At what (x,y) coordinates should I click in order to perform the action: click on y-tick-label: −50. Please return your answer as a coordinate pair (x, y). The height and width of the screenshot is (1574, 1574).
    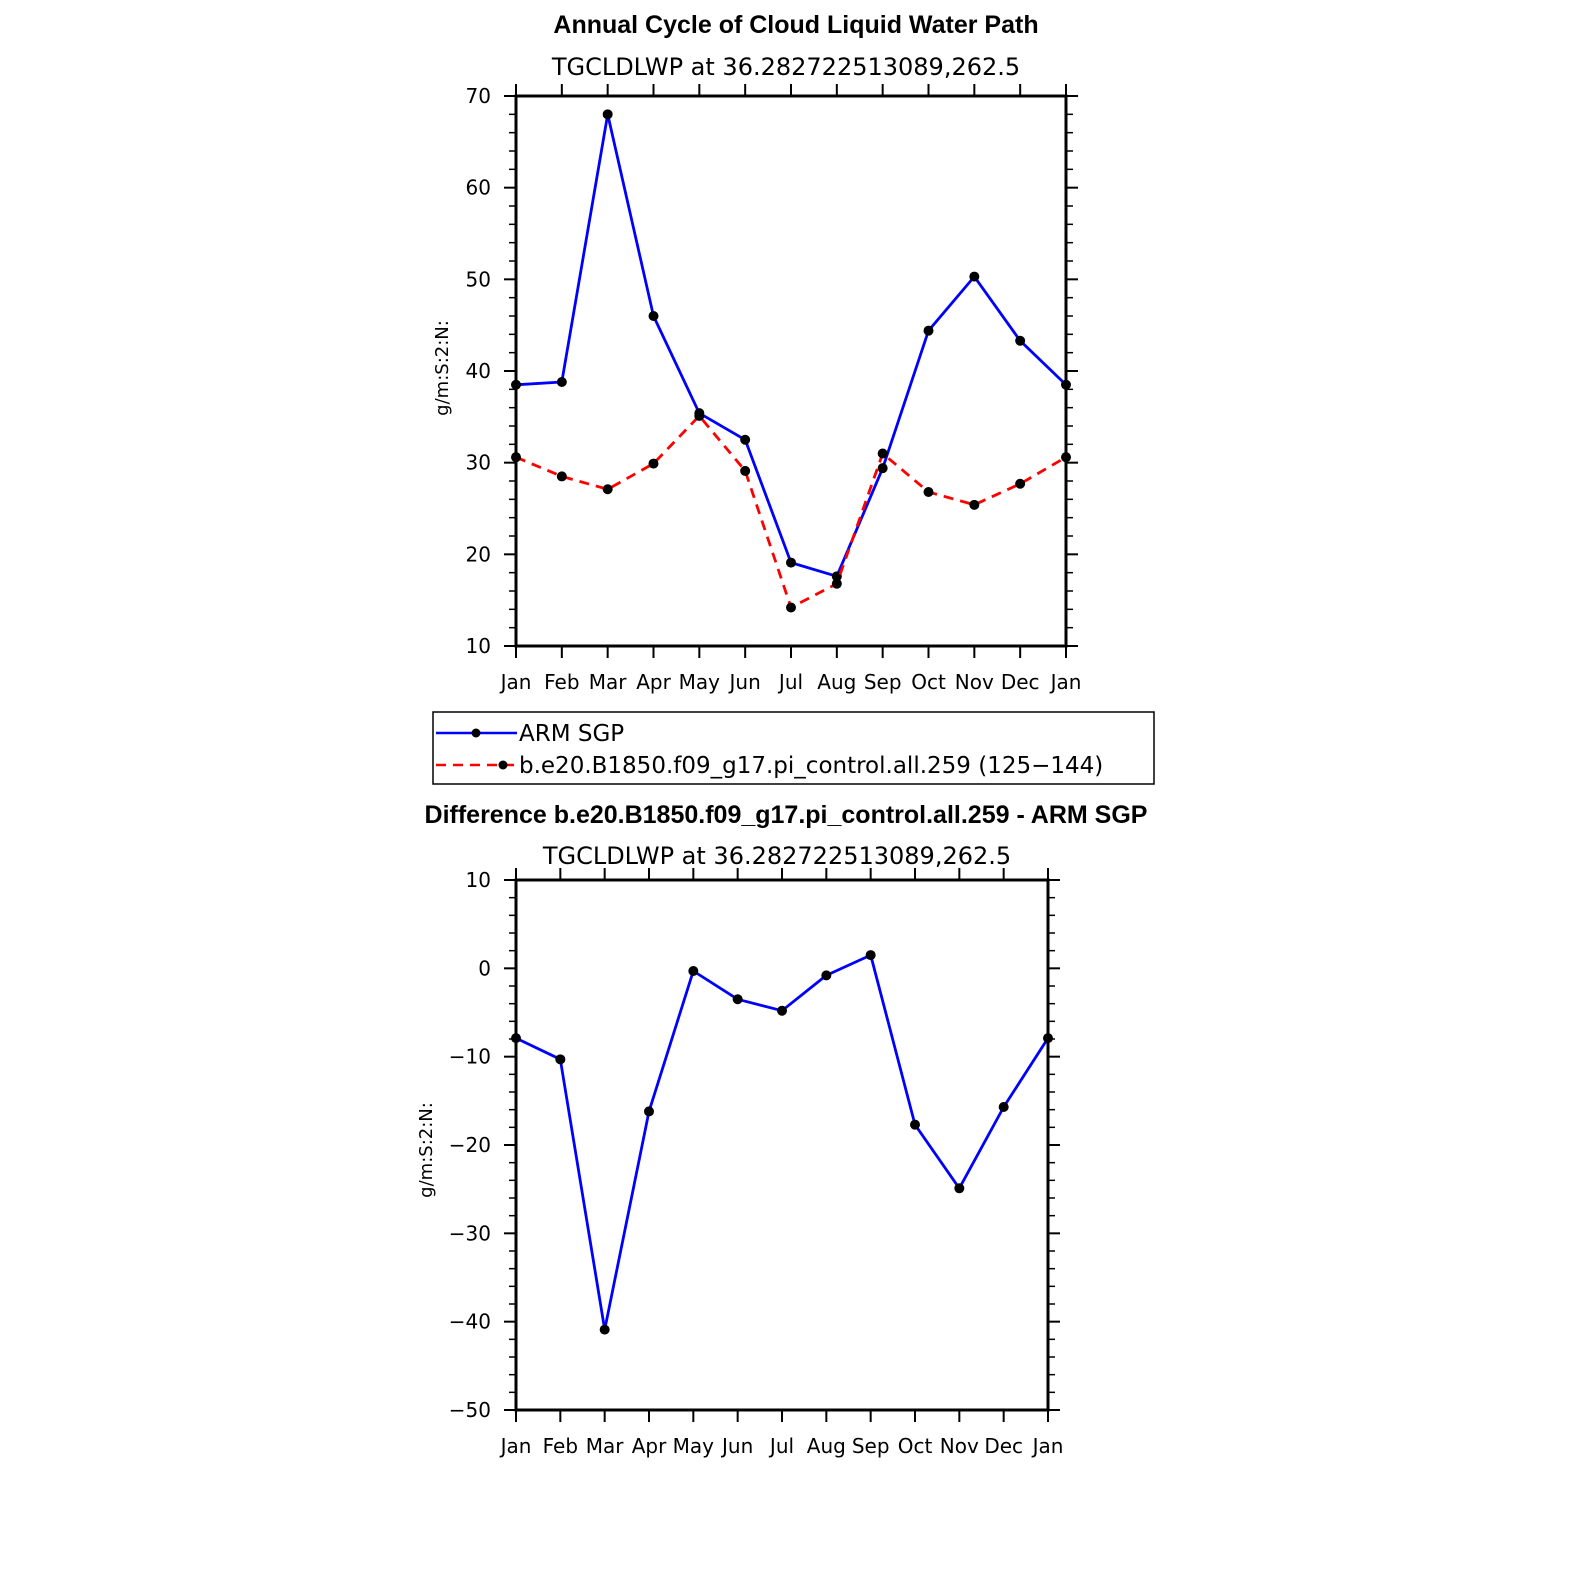
    Looking at the image, I should click on (470, 1410).